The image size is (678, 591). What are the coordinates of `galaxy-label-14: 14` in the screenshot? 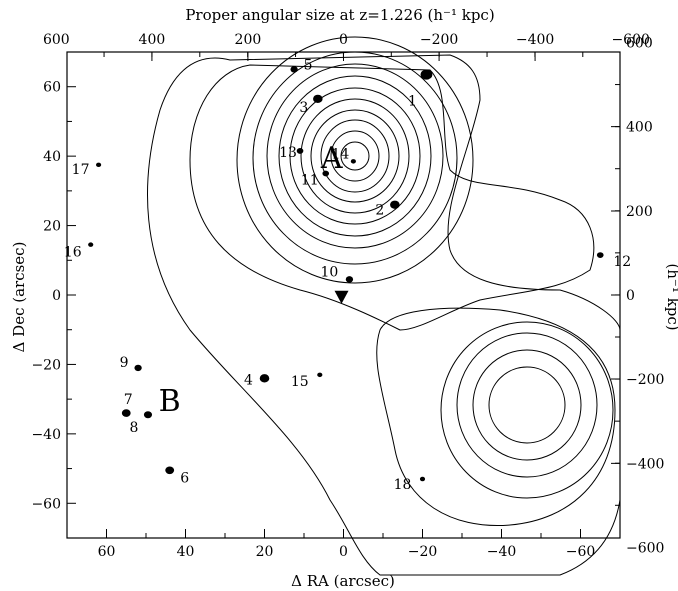 It's located at (340, 154).